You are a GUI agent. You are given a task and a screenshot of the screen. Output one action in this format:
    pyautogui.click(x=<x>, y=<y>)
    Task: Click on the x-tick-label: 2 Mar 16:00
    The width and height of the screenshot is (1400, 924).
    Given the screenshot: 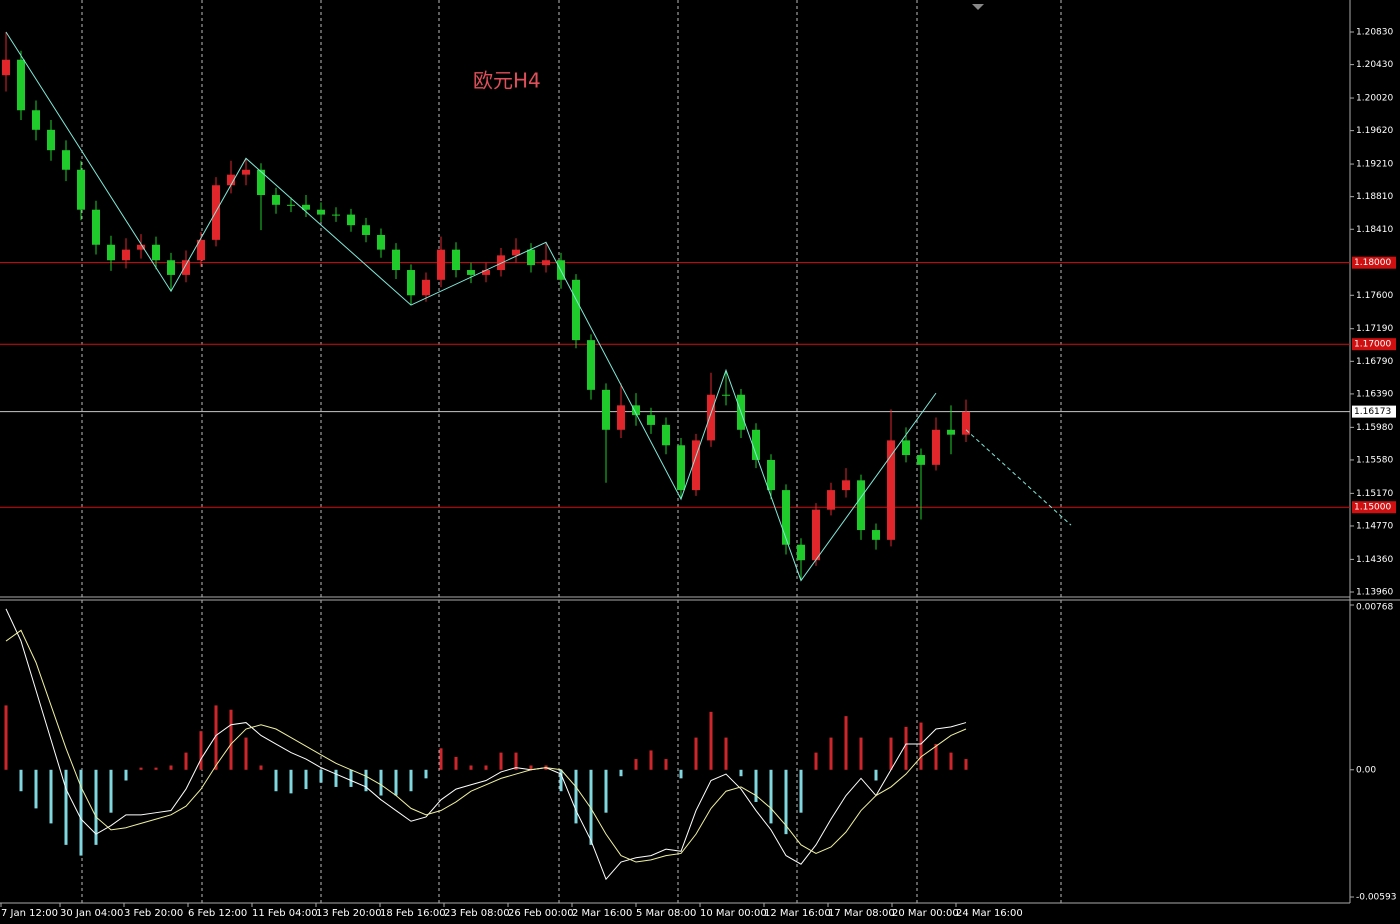 What is the action you would take?
    pyautogui.click(x=602, y=913)
    